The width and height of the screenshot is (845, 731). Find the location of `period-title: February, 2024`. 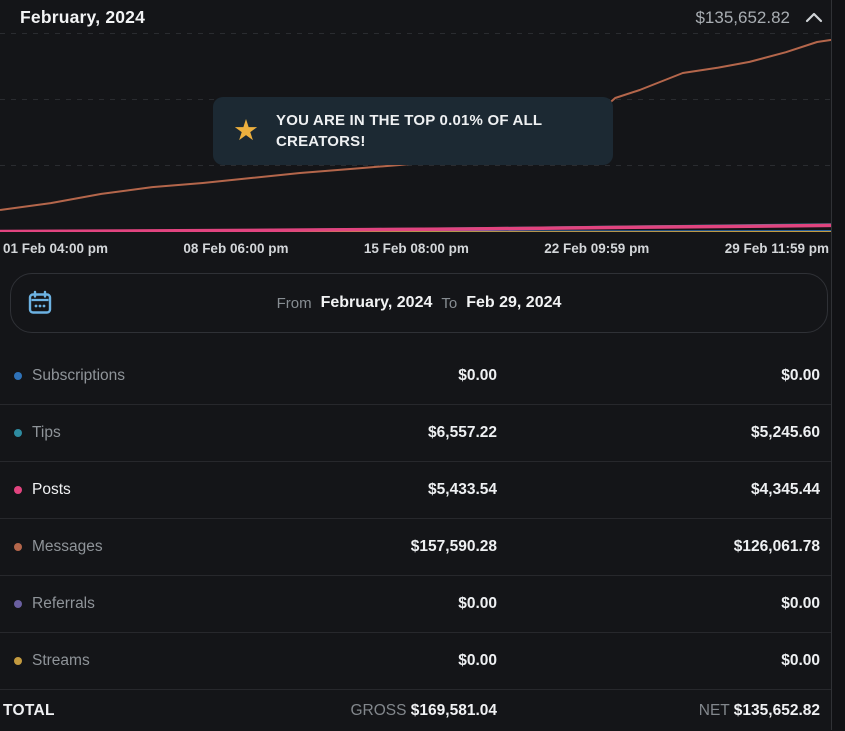

period-title: February, 2024 is located at coordinates (82, 17).